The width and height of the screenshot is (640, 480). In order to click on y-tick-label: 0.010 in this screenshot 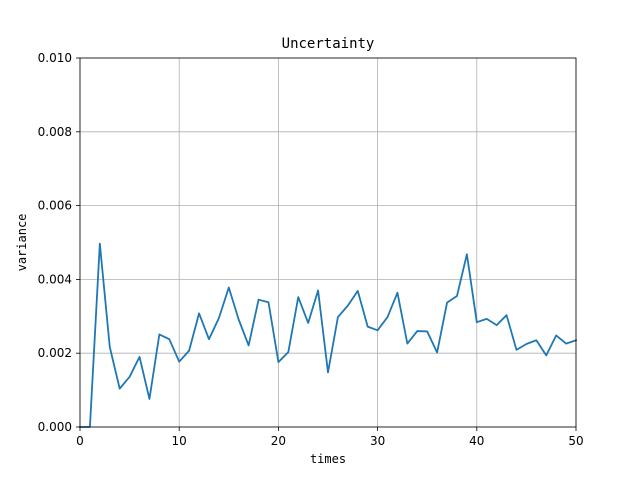, I will do `click(55, 58)`.